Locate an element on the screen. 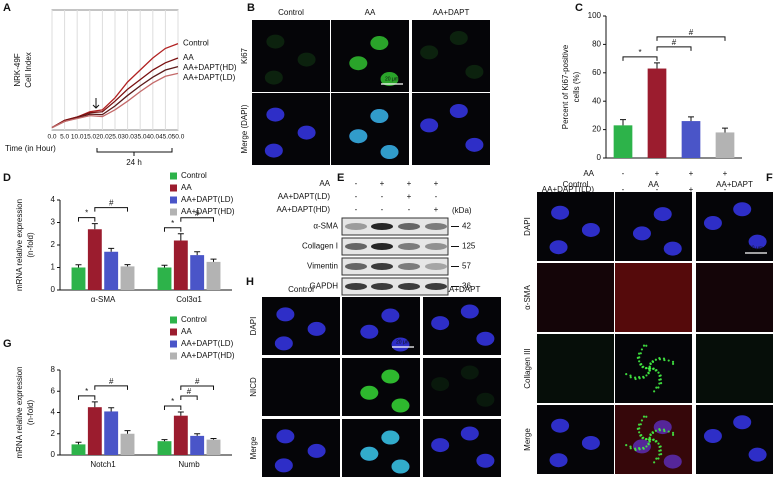 This screenshot has height=478, width=778. treatment-label: AA+DAPT(LD) is located at coordinates (304, 196).